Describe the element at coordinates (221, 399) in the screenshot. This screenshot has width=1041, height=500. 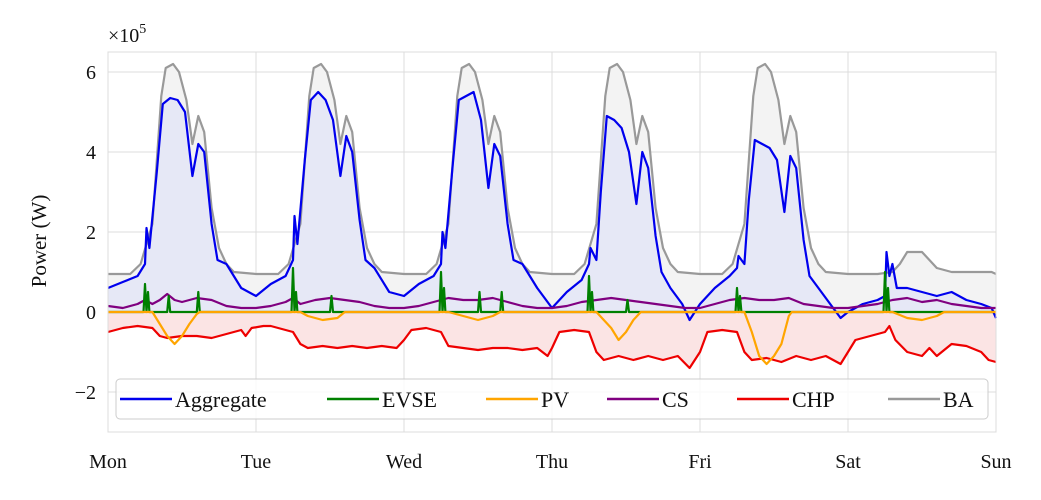
I see `legend-label-aggregate: Aggregate` at that location.